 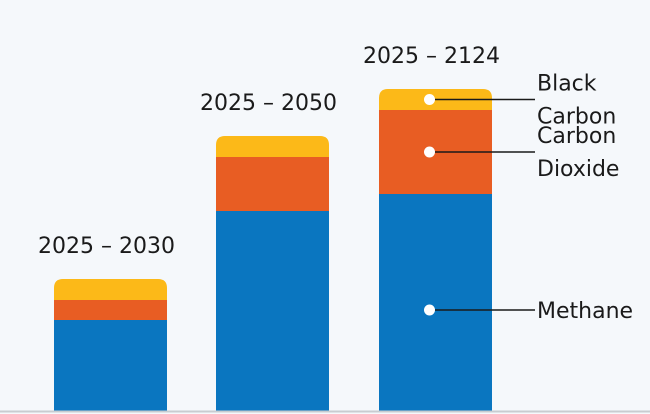 What do you see at coordinates (431, 56) in the screenshot?
I see `category-label: 2025 – 2124` at bounding box center [431, 56].